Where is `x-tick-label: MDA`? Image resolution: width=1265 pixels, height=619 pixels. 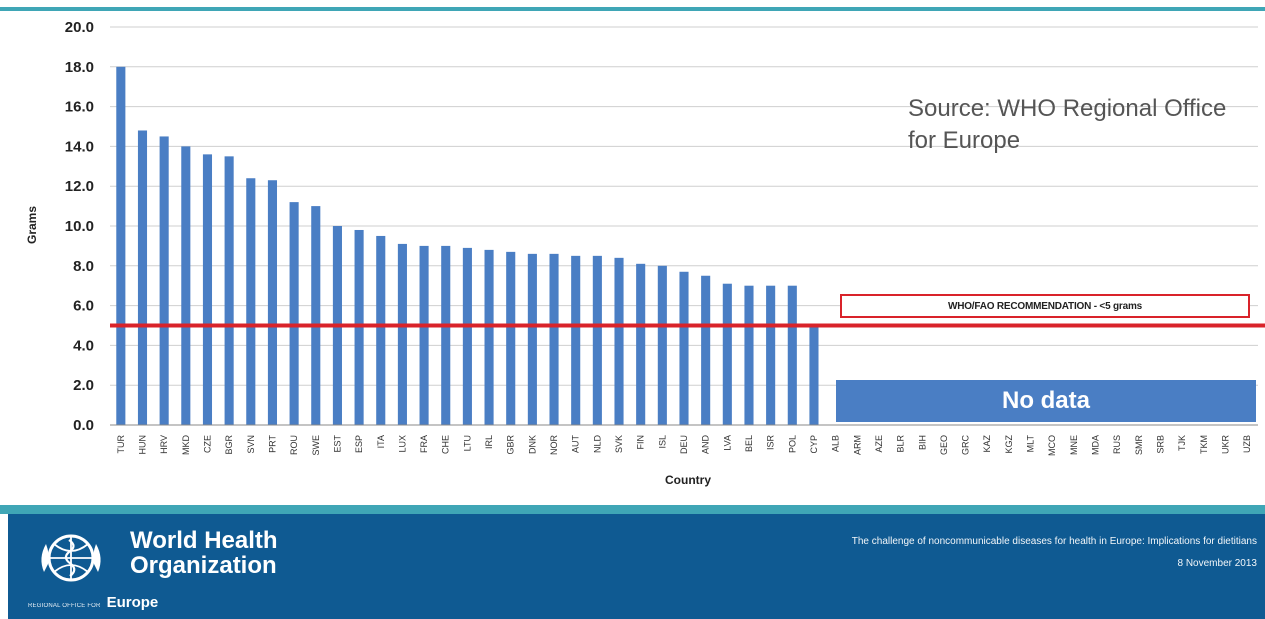 x-tick-label: MDA is located at coordinates (1096, 445).